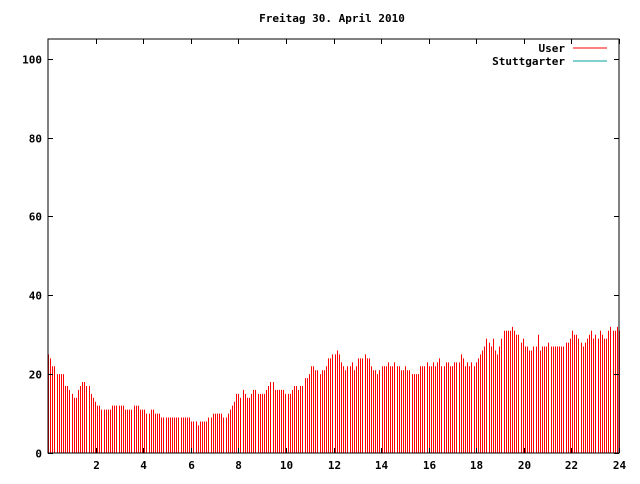 Image resolution: width=640 pixels, height=484 pixels. Describe the element at coordinates (620, 465) in the screenshot. I see `x-tick-label: 24` at that location.